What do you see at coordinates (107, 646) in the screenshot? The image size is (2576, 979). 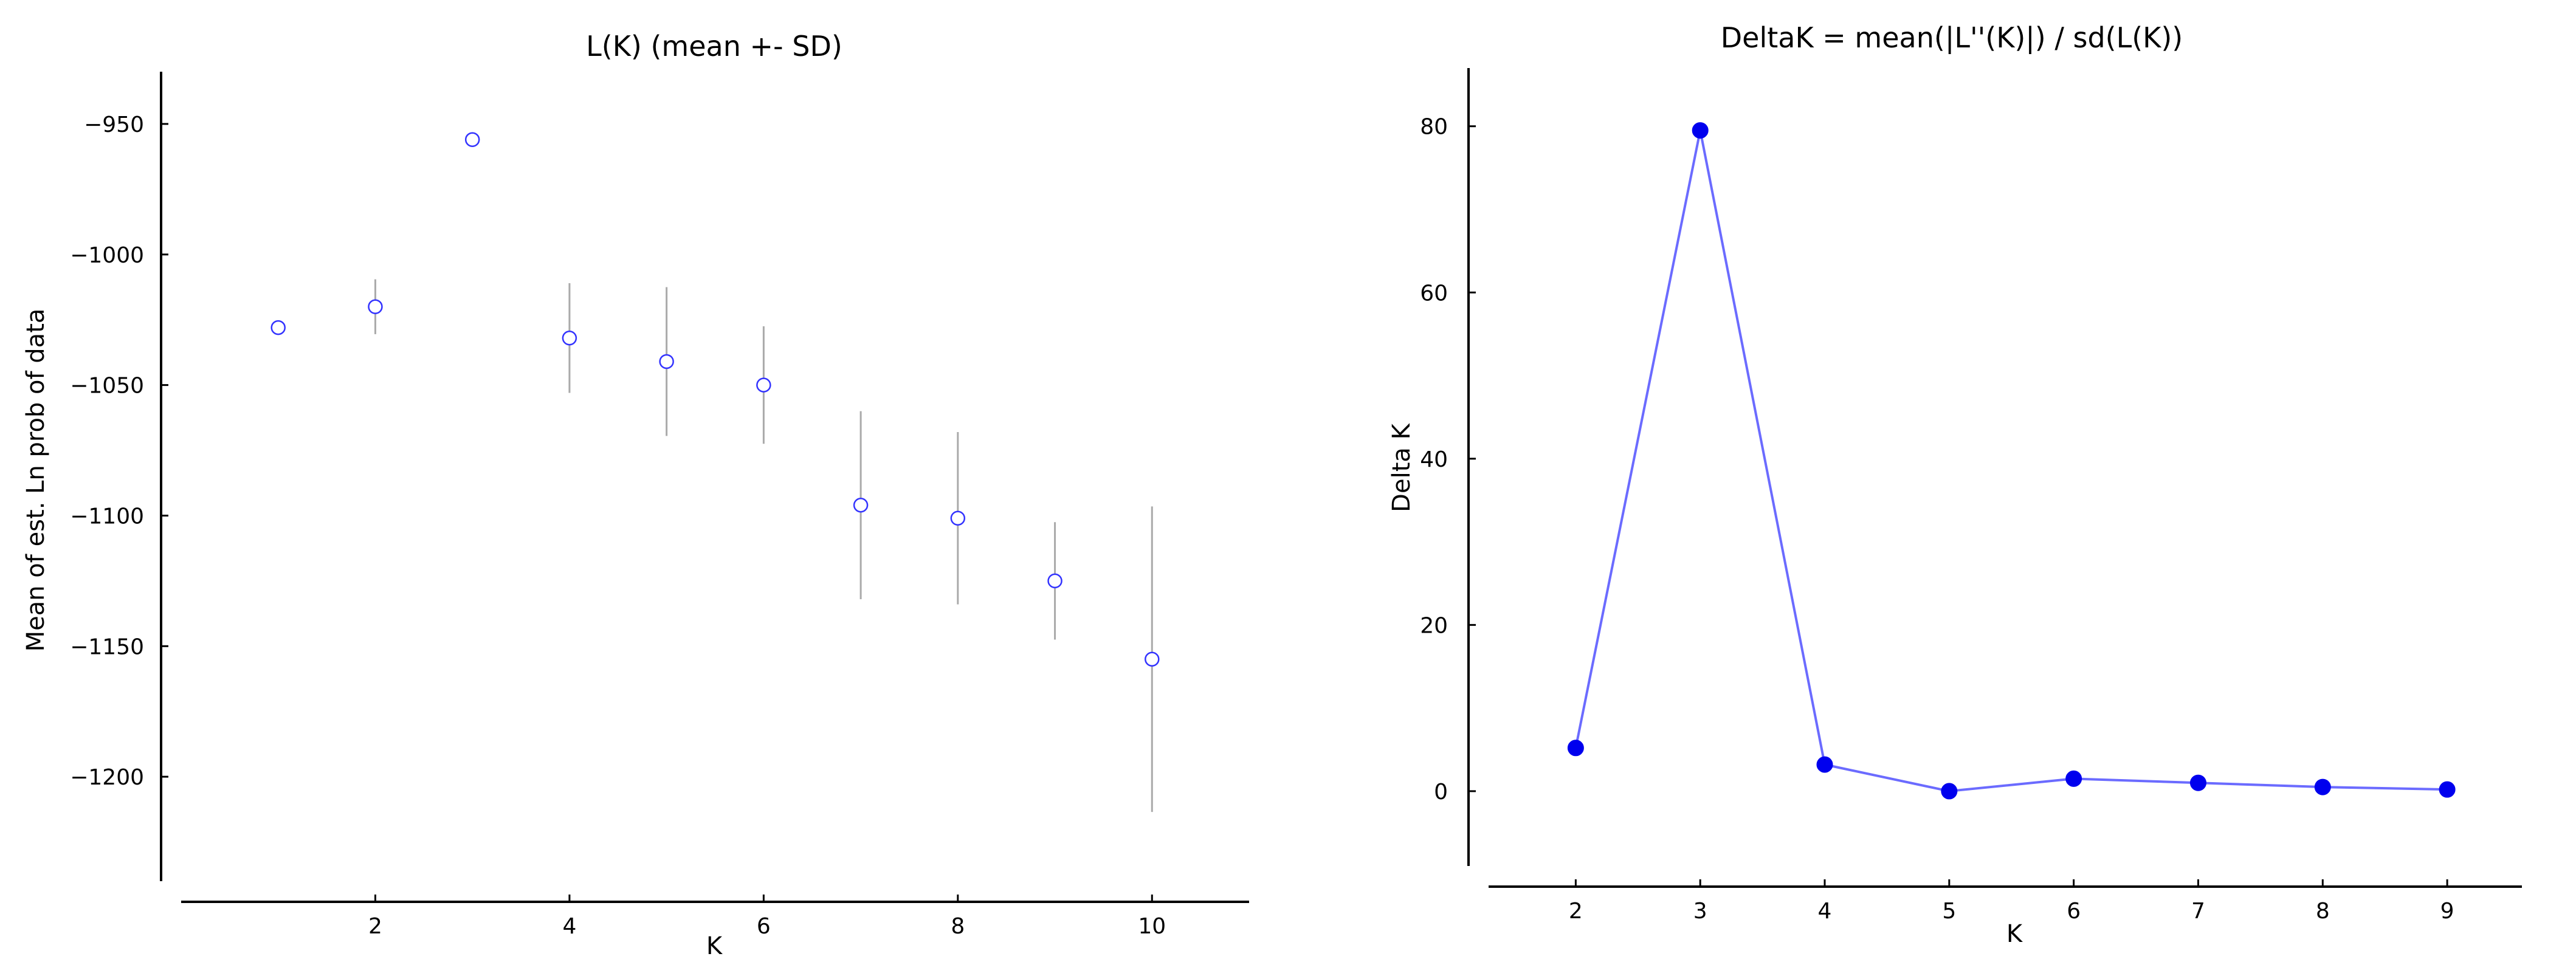 I see `lk-y-tick-label: −1150` at bounding box center [107, 646].